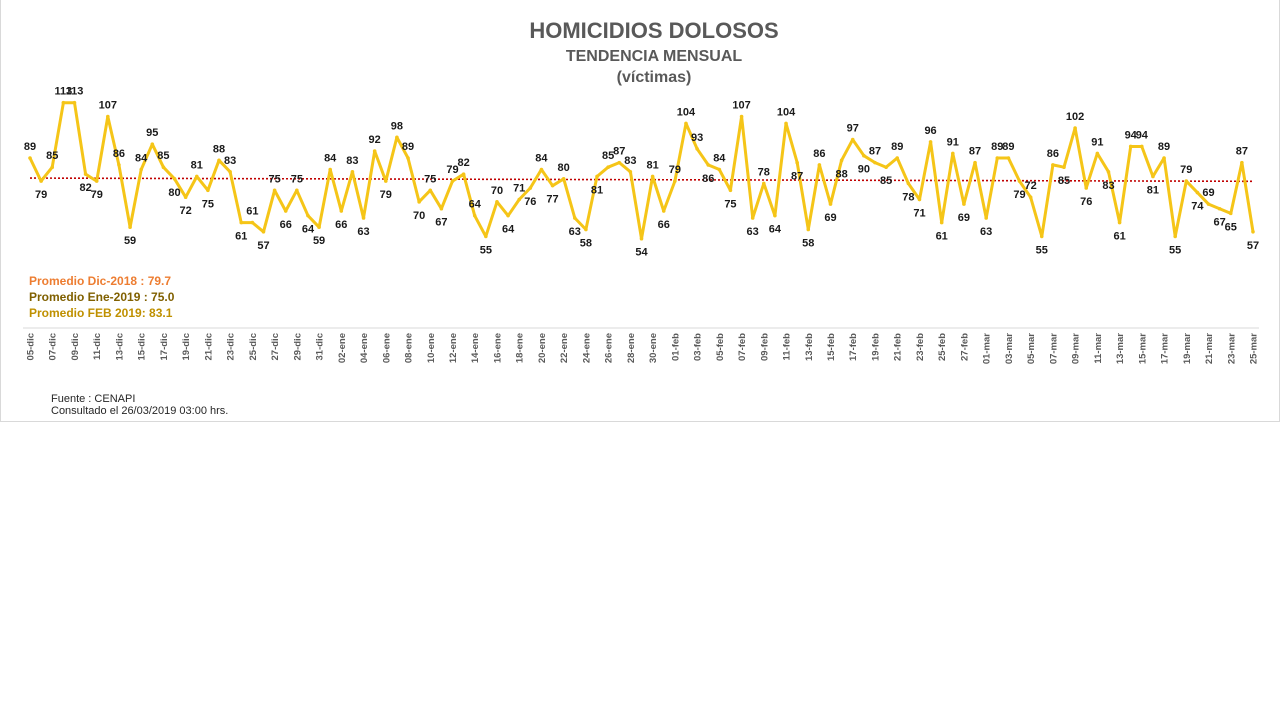 Image resolution: width=1280 pixels, height=721 pixels. I want to click on x-tick-label: 11-dic, so click(97, 346).